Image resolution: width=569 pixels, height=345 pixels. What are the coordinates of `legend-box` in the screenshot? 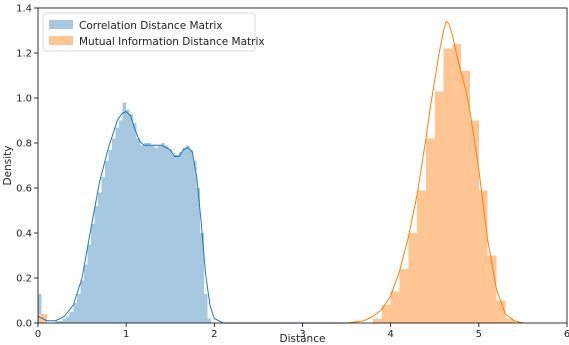 It's located at (149, 32).